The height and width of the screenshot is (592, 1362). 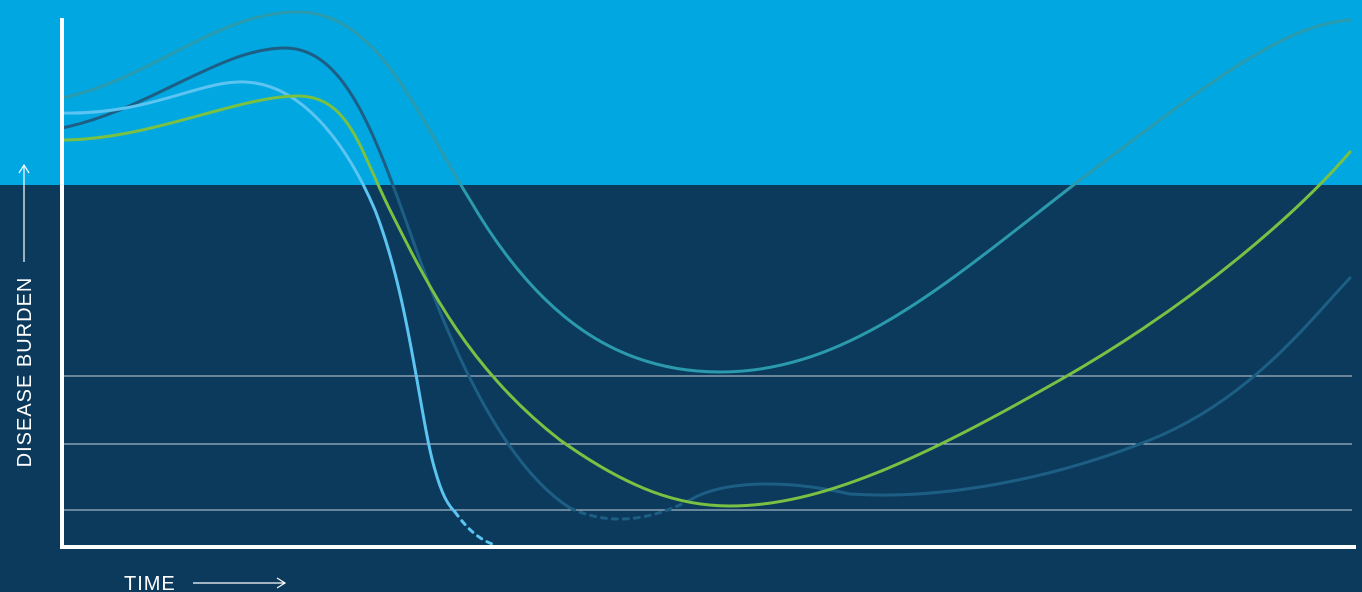 What do you see at coordinates (150, 582) in the screenshot?
I see `x-axis-label: TIME` at bounding box center [150, 582].